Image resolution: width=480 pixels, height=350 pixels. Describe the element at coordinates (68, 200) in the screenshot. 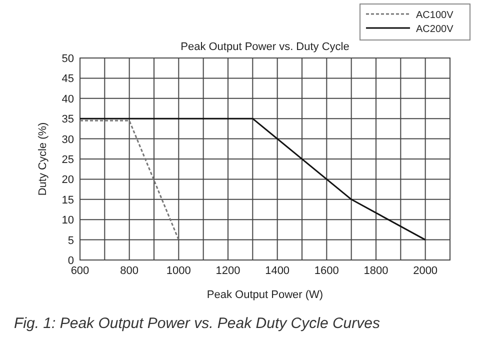

I see `y-tick-label: 15` at that location.